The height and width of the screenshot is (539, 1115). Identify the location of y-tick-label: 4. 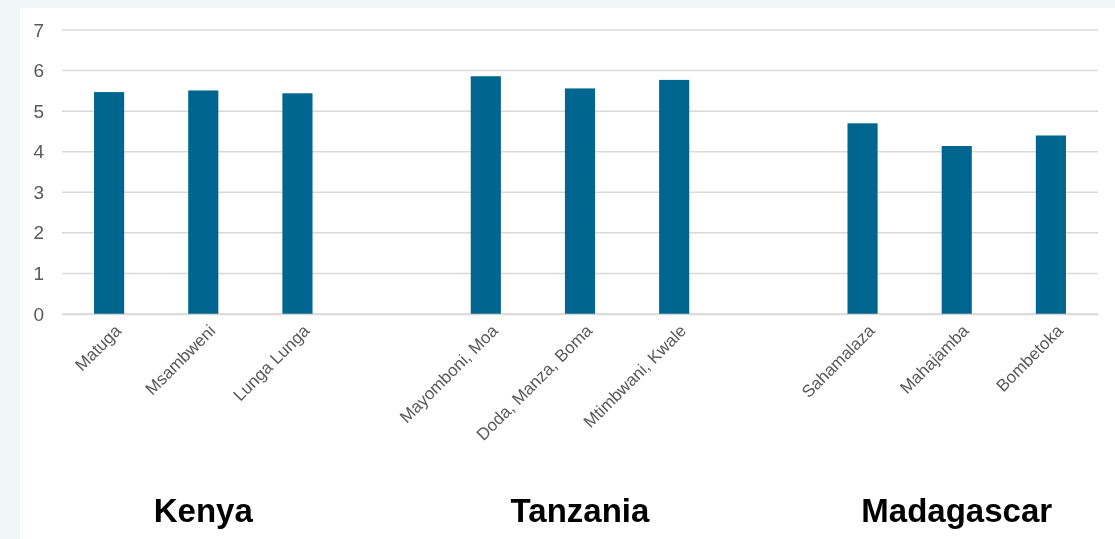
(39, 152).